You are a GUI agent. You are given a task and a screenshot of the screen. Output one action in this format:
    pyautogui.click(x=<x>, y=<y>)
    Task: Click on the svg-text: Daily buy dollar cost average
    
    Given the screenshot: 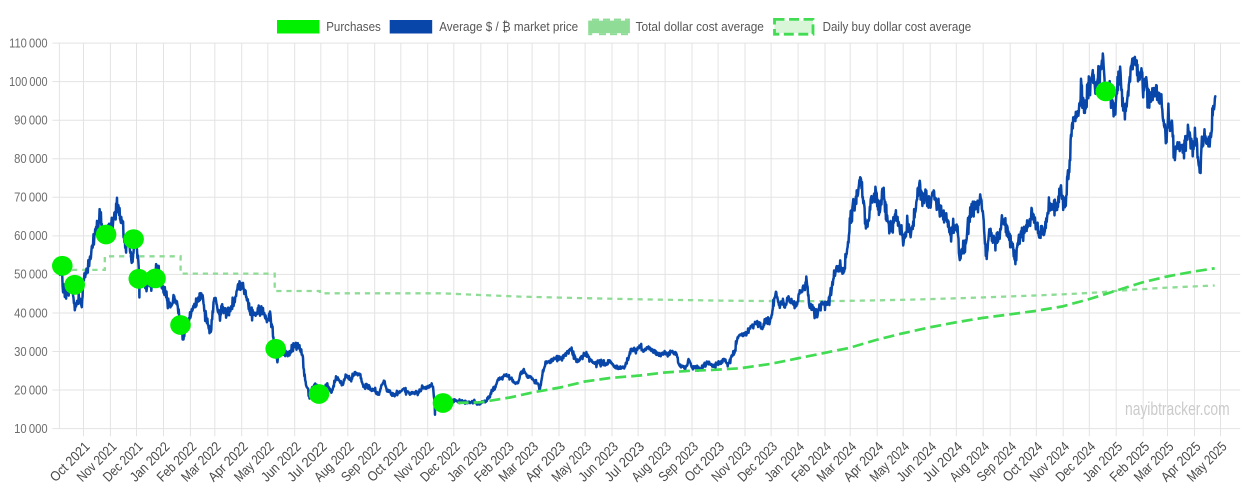 What is the action you would take?
    pyautogui.click(x=897, y=27)
    